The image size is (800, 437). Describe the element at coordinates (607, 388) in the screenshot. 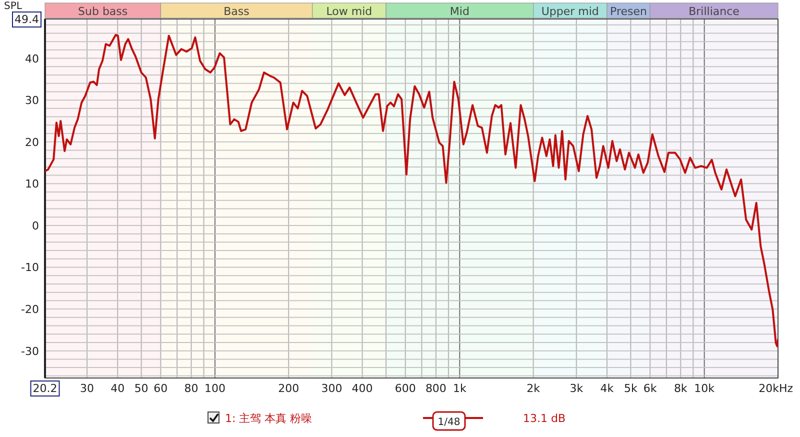

I see `x-tick-label: 4k` at that location.